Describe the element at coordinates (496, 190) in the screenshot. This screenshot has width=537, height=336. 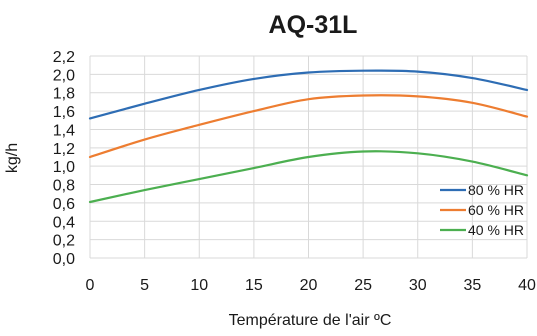
I see `legend-label: 80 % HR` at that location.